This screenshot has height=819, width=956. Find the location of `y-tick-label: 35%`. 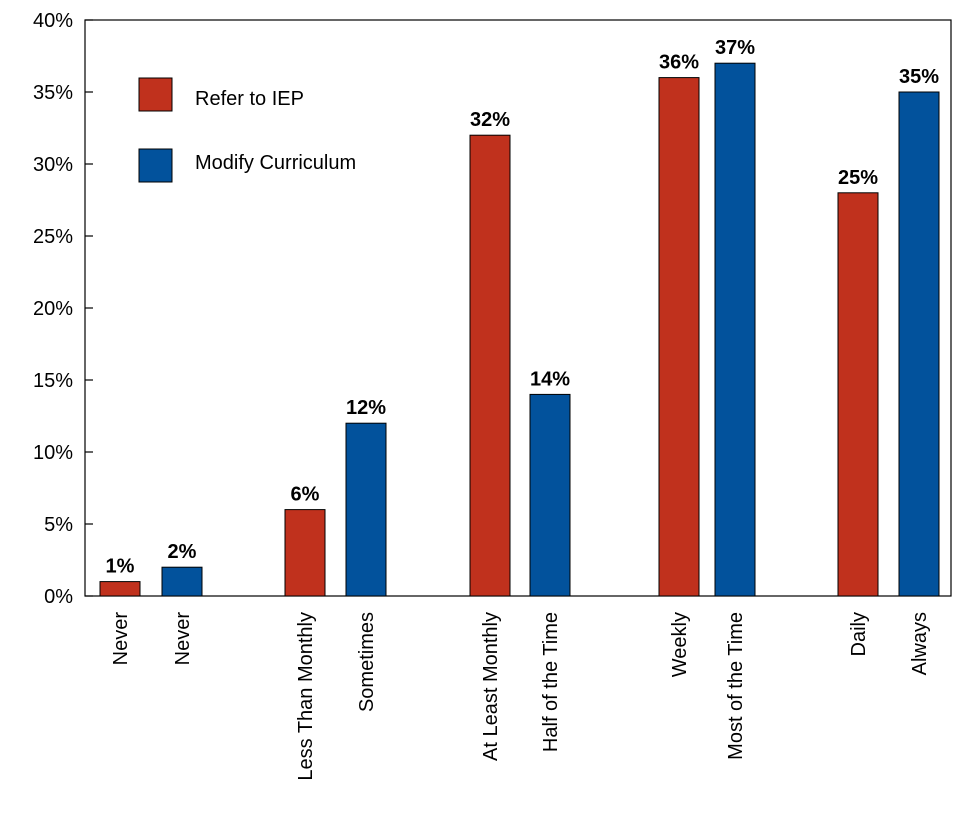

y-tick-label: 35% is located at coordinates (53, 93).